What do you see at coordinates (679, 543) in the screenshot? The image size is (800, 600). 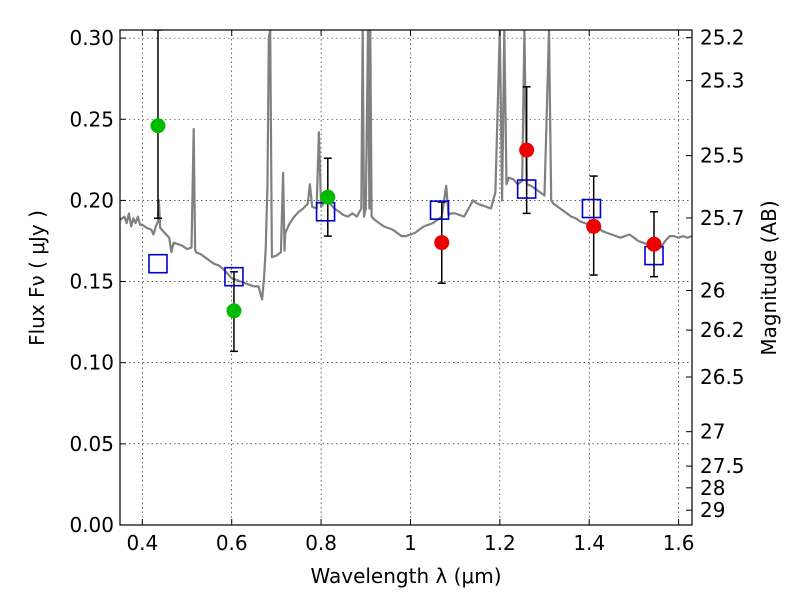 I see `x-tick-label: 1.6` at bounding box center [679, 543].